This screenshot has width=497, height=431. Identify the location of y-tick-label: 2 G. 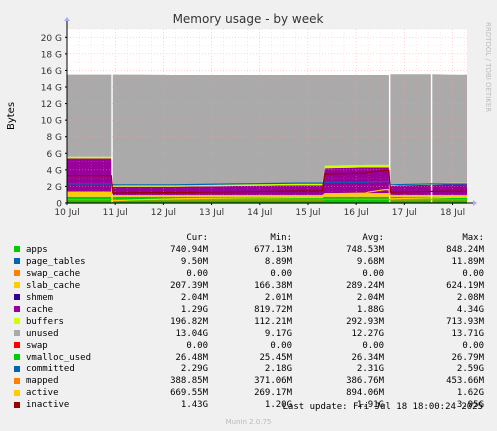
(54, 188).